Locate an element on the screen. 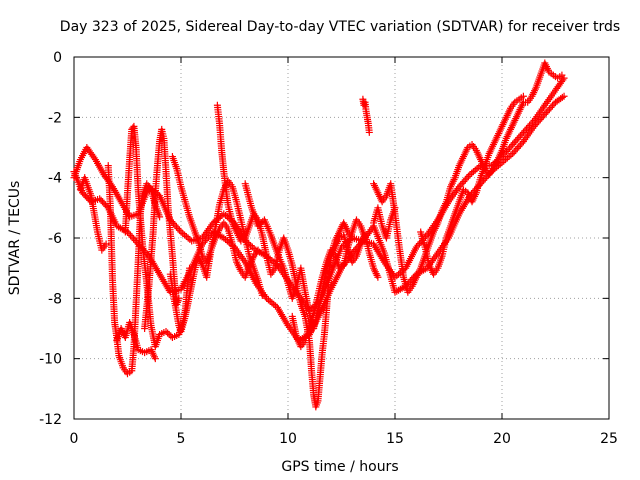 The image size is (640, 480). y-tick-label: -2 is located at coordinates (55, 118).